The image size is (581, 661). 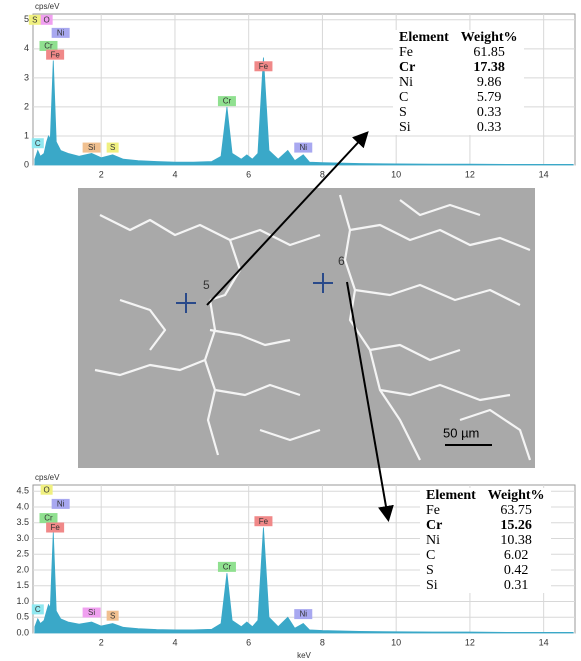 I want to click on y-tick-label: 4.0, so click(x=22, y=506).